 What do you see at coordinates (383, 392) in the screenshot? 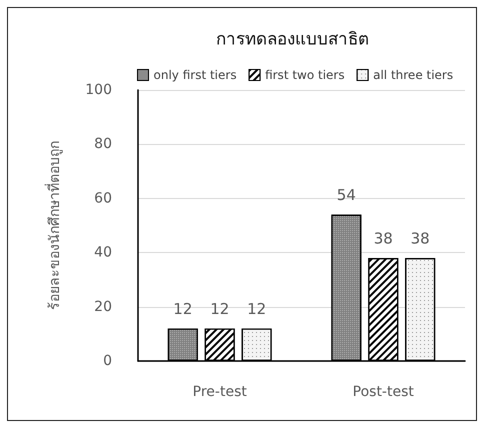
I see `x-tick-label: Post-test` at bounding box center [383, 392].